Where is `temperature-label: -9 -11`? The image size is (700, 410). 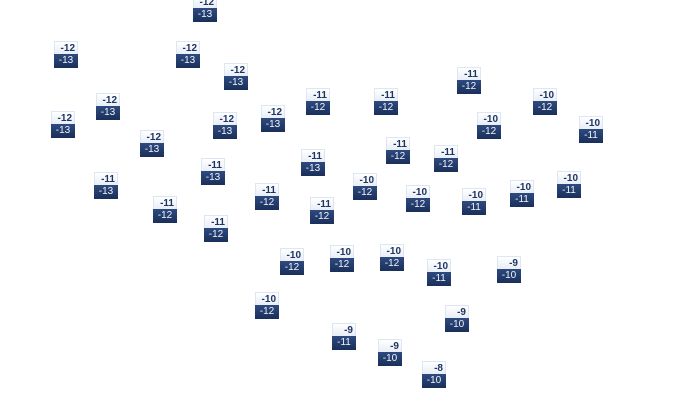 temperature-label: -9 -11 is located at coordinates (344, 336).